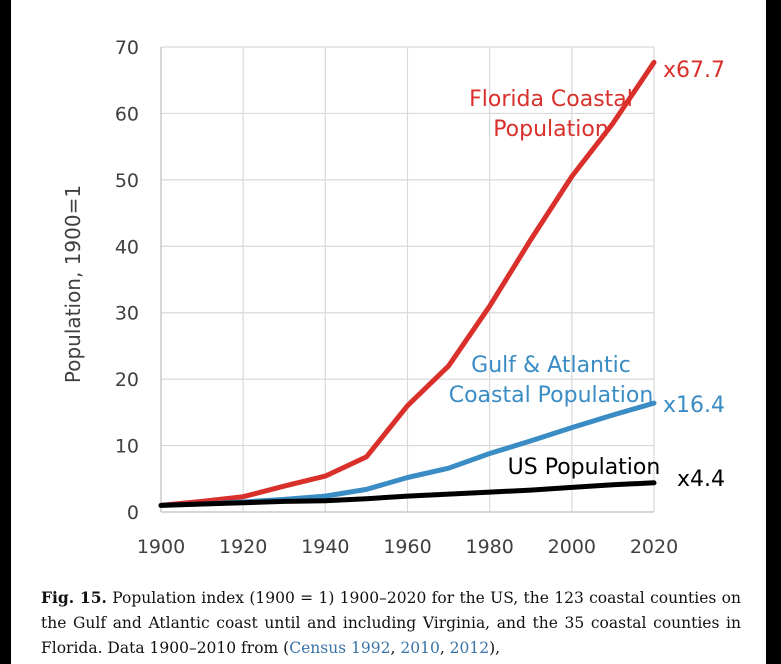  Describe the element at coordinates (551, 365) in the screenshot. I see `series-name-label: Gulf & Atlantic` at that location.